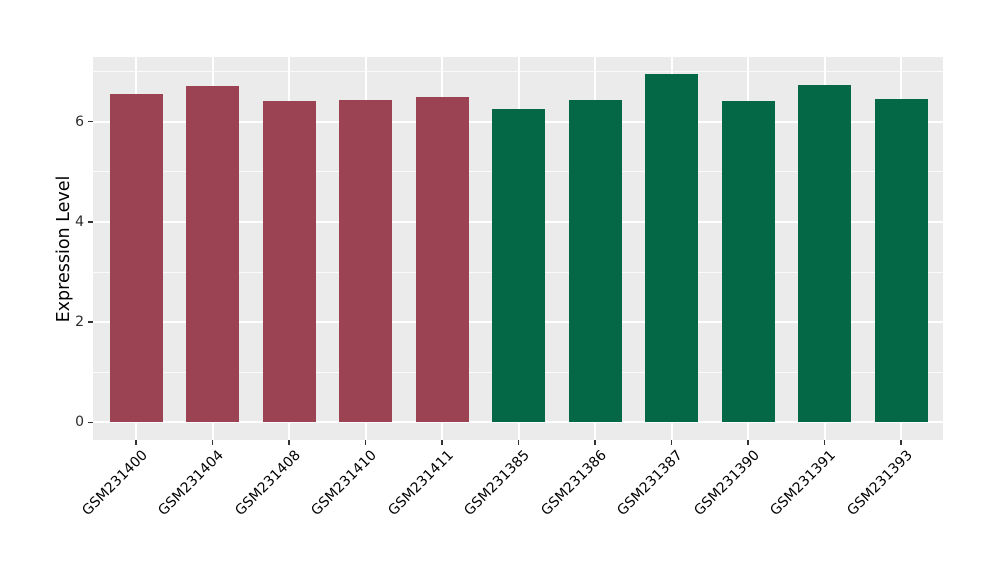  What do you see at coordinates (574, 483) in the screenshot?
I see `x-tick-label: GSM231386` at bounding box center [574, 483].